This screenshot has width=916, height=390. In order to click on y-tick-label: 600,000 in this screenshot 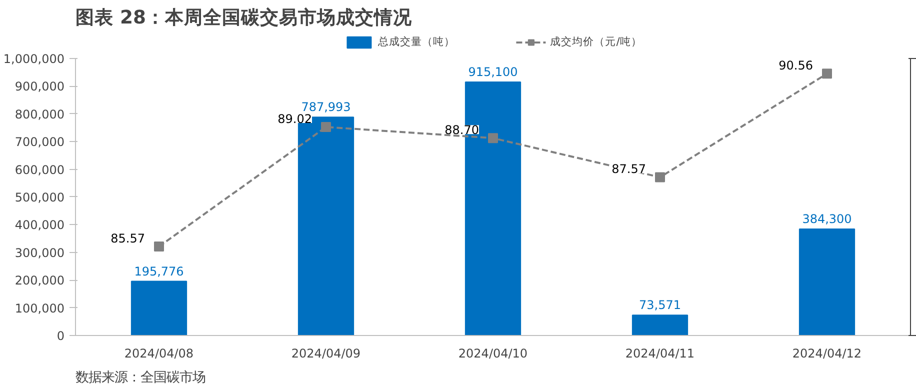, I will do `click(39, 169)`.